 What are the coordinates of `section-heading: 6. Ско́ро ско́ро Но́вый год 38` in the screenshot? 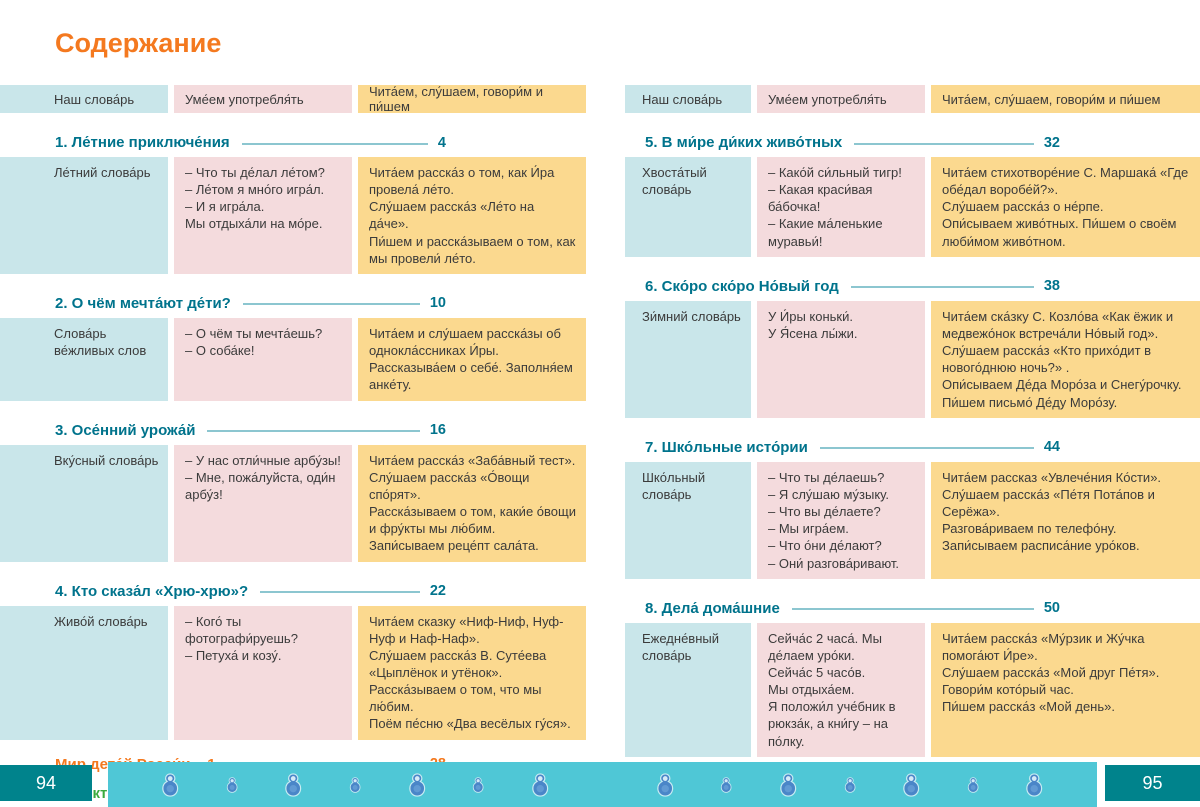 It's located at (852, 286).